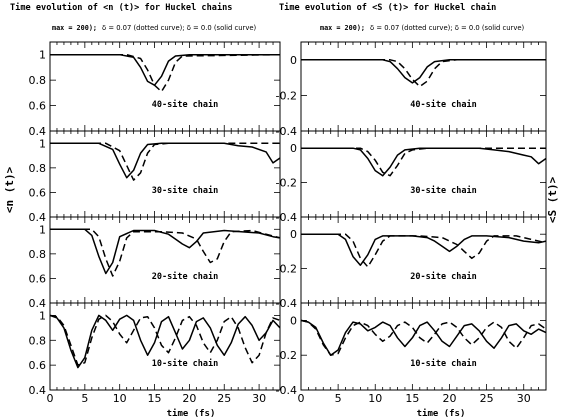 This screenshot has height=419, width=566. What do you see at coordinates (552, 199) in the screenshot?
I see `right-ylabel: <S (t)>` at bounding box center [552, 199].